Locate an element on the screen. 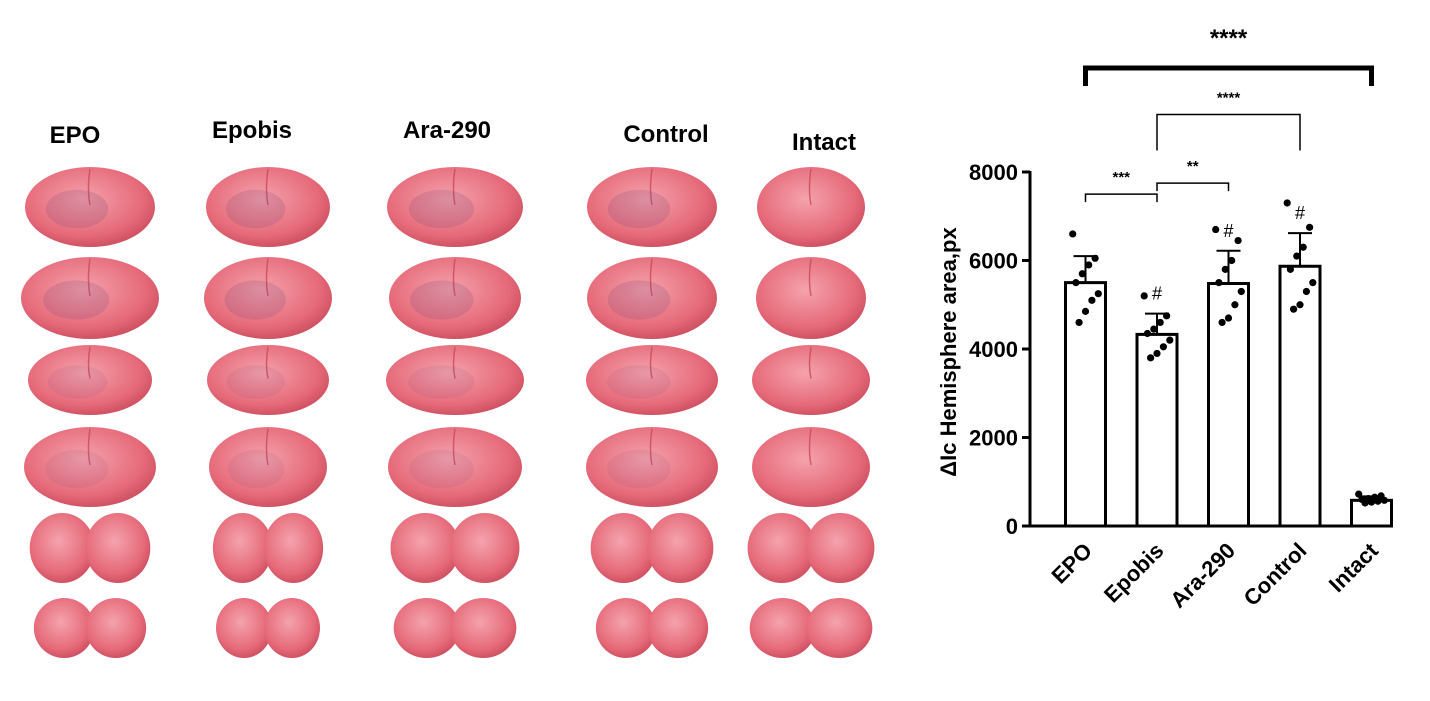 The height and width of the screenshot is (701, 1430). hash-markers: # # # is located at coordinates (1228, 253).